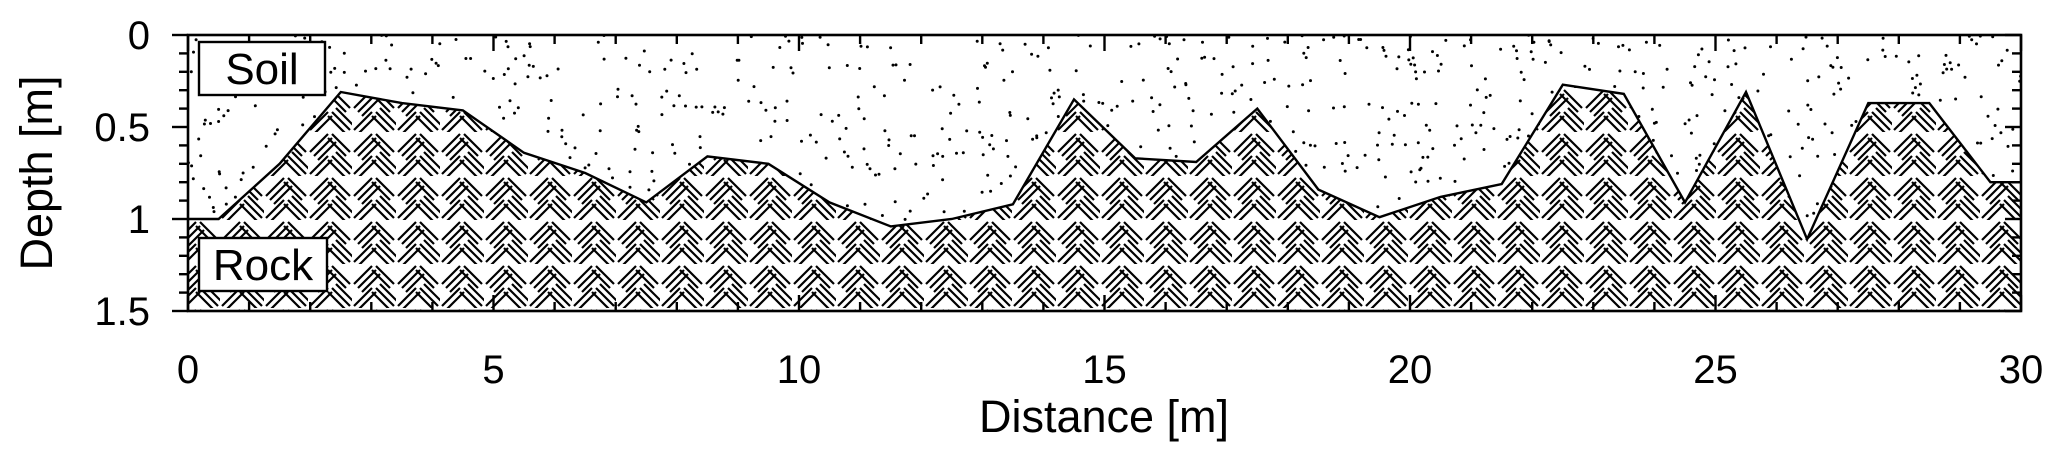 The image size is (2067, 461). What do you see at coordinates (139, 36) in the screenshot?
I see `y-tick-label: 0` at bounding box center [139, 36].